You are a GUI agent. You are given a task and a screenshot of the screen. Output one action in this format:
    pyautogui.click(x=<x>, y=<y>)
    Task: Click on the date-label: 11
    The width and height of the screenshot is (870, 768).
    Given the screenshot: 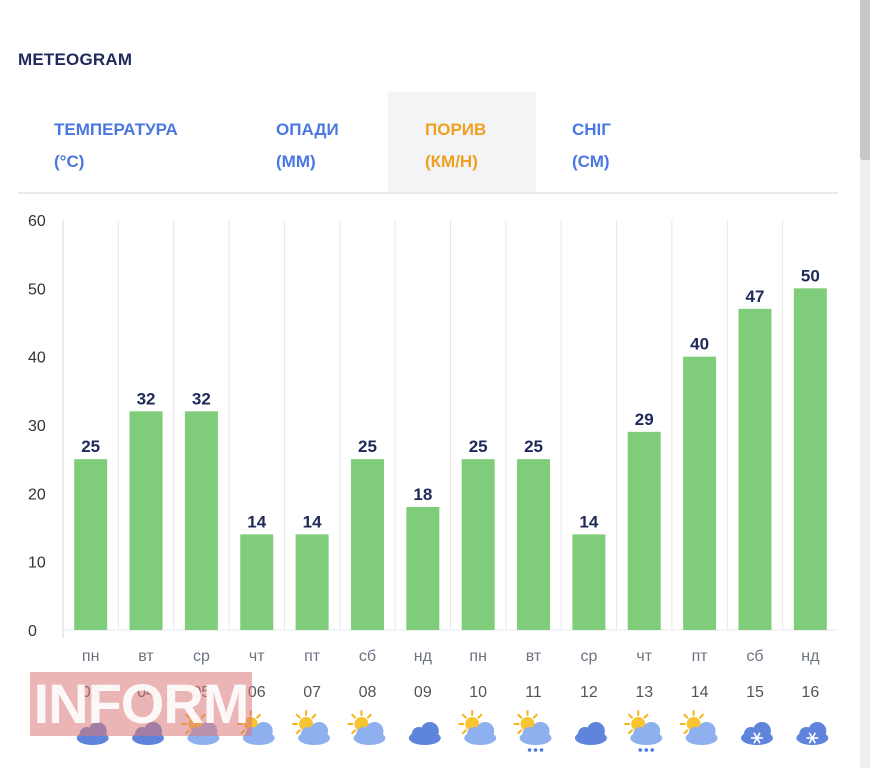 What is the action you would take?
    pyautogui.click(x=533, y=692)
    